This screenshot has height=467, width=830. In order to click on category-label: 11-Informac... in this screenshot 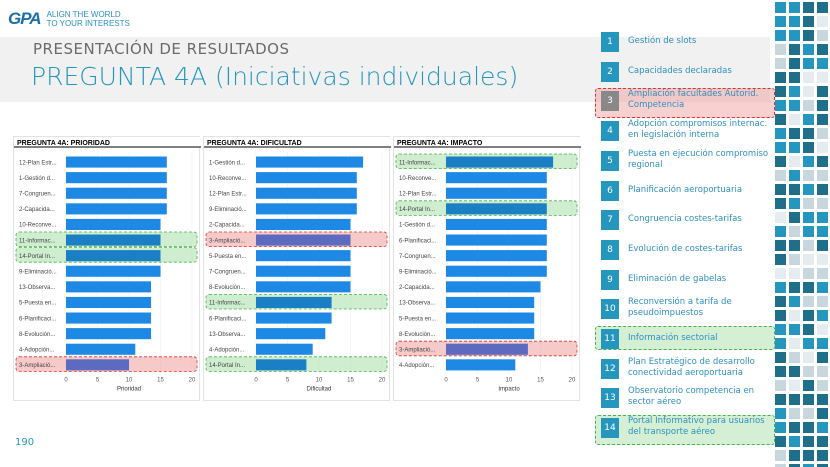, I will do `click(227, 304)`.